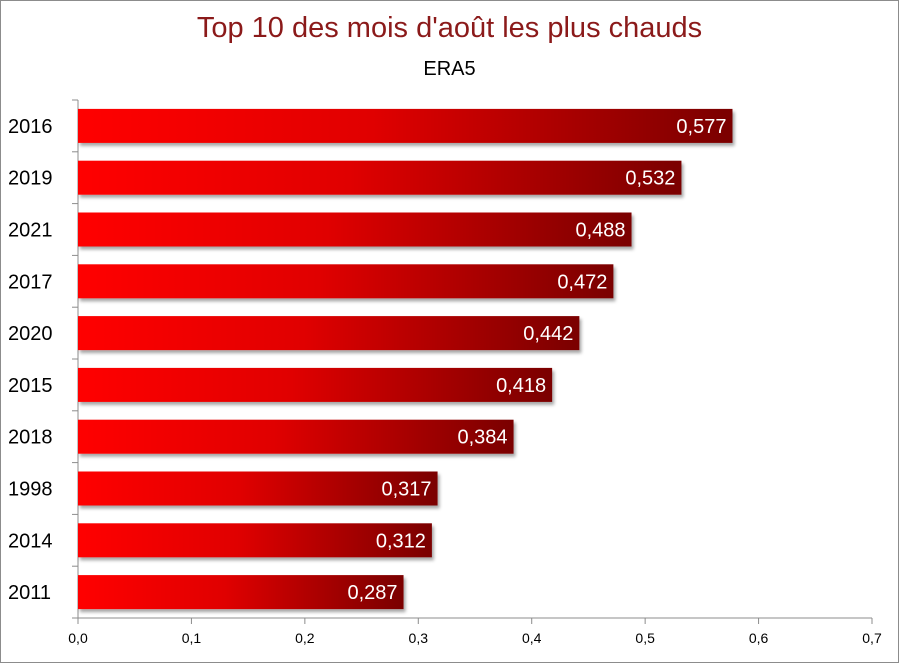 The image size is (899, 663). Describe the element at coordinates (30, 127) in the screenshot. I see `category-label: 2016` at that location.